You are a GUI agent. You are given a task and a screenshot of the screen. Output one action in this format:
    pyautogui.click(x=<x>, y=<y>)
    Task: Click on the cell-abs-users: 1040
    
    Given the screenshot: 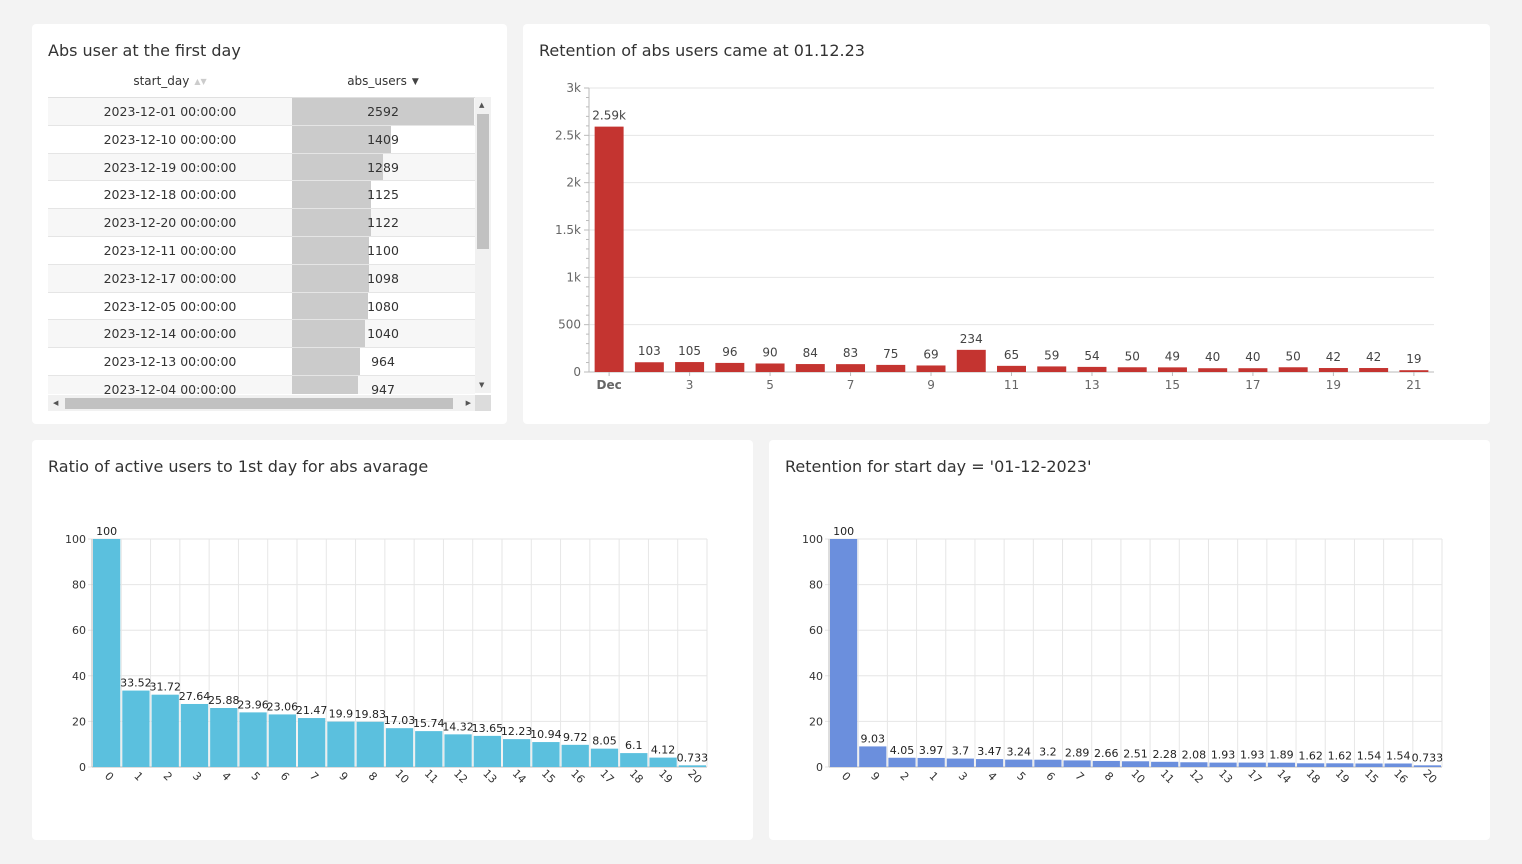 What is the action you would take?
    pyautogui.click(x=383, y=334)
    